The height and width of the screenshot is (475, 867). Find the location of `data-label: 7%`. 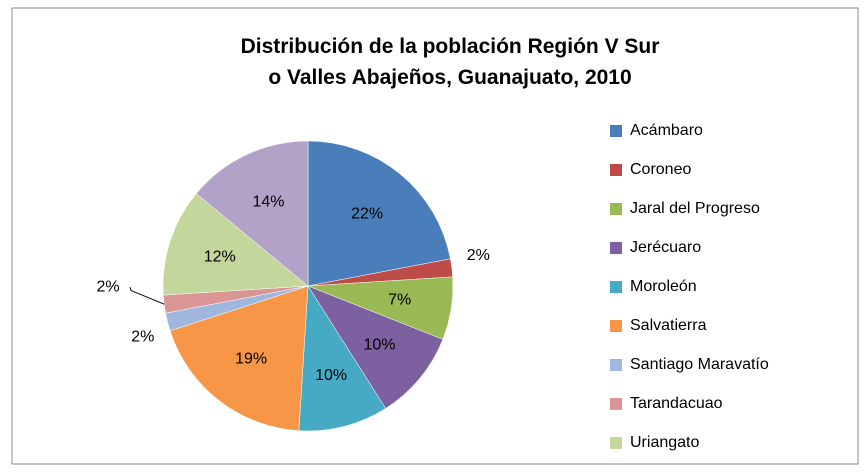

data-label: 7% is located at coordinates (399, 300).